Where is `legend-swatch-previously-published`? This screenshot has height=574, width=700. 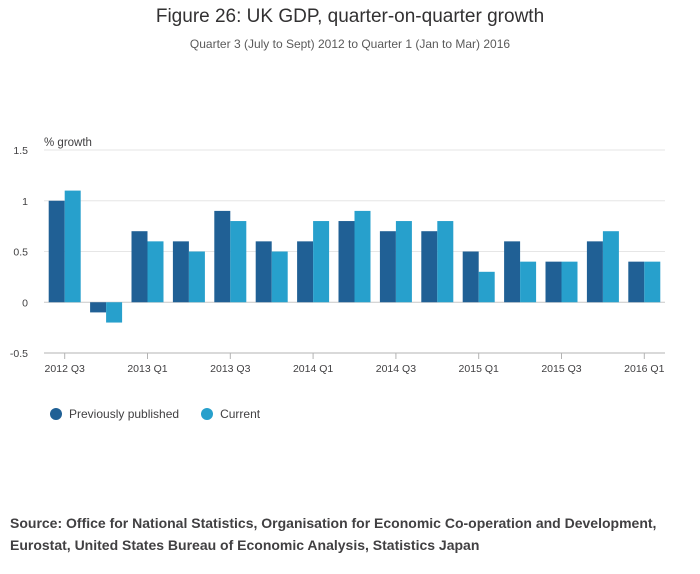
legend-swatch-previously-published is located at coordinates (56, 414).